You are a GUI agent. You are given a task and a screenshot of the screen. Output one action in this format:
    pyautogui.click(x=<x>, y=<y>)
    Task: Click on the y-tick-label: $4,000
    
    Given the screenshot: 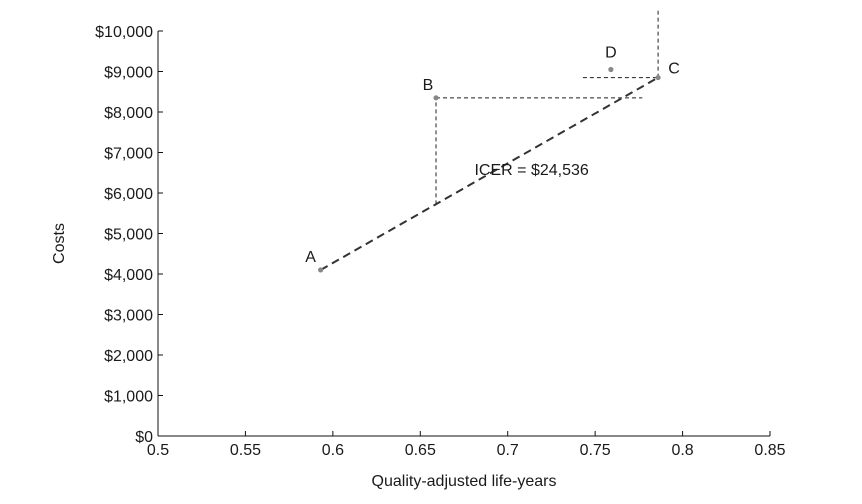 What is the action you would take?
    pyautogui.click(x=128, y=275)
    